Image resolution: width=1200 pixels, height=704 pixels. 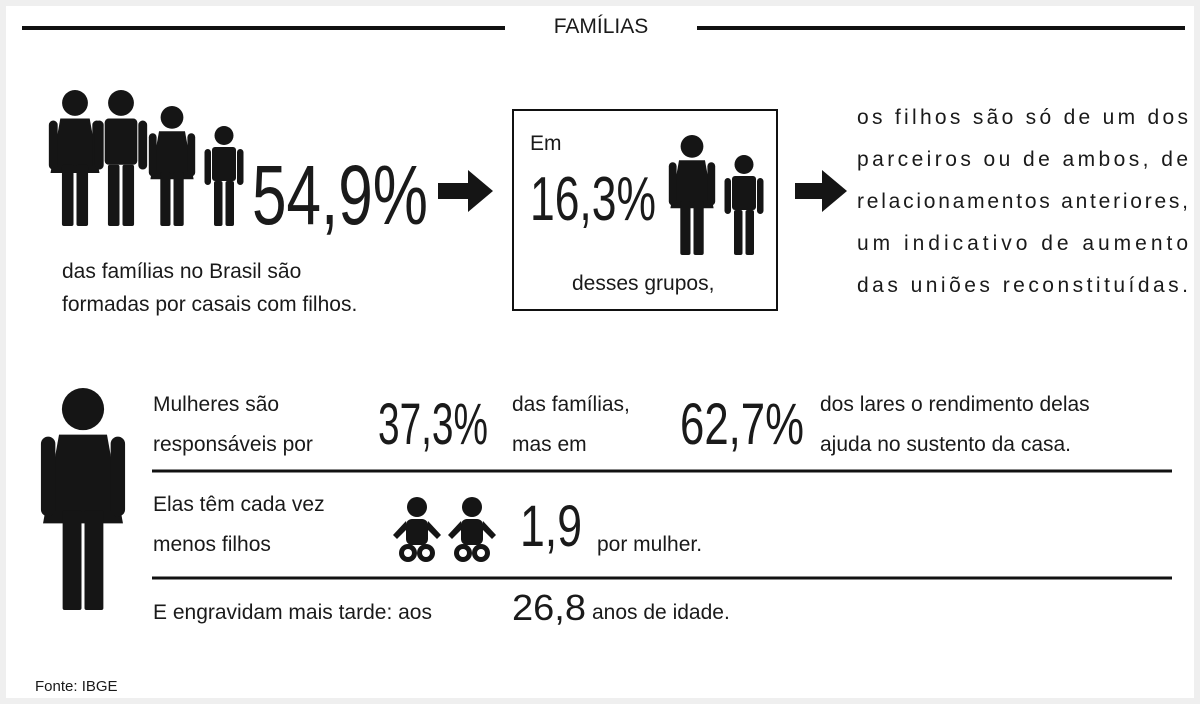 What do you see at coordinates (209, 304) in the screenshot?
I see `caption: formadas por casais com filhos.` at bounding box center [209, 304].